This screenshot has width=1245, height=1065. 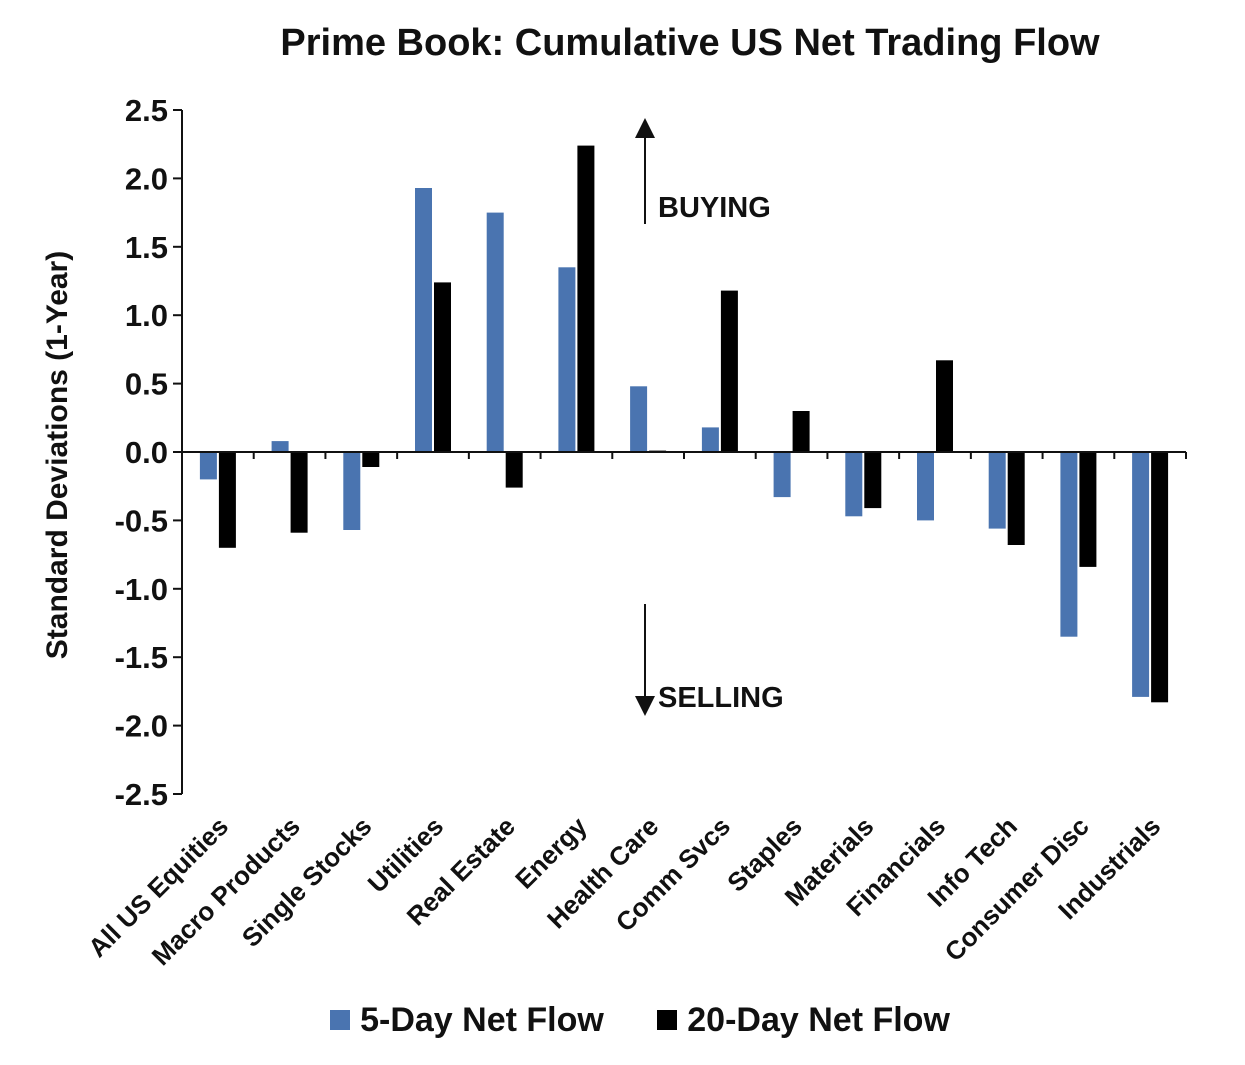 I want to click on y-axis-title: Standard Deviations (1-Year), so click(x=57, y=455).